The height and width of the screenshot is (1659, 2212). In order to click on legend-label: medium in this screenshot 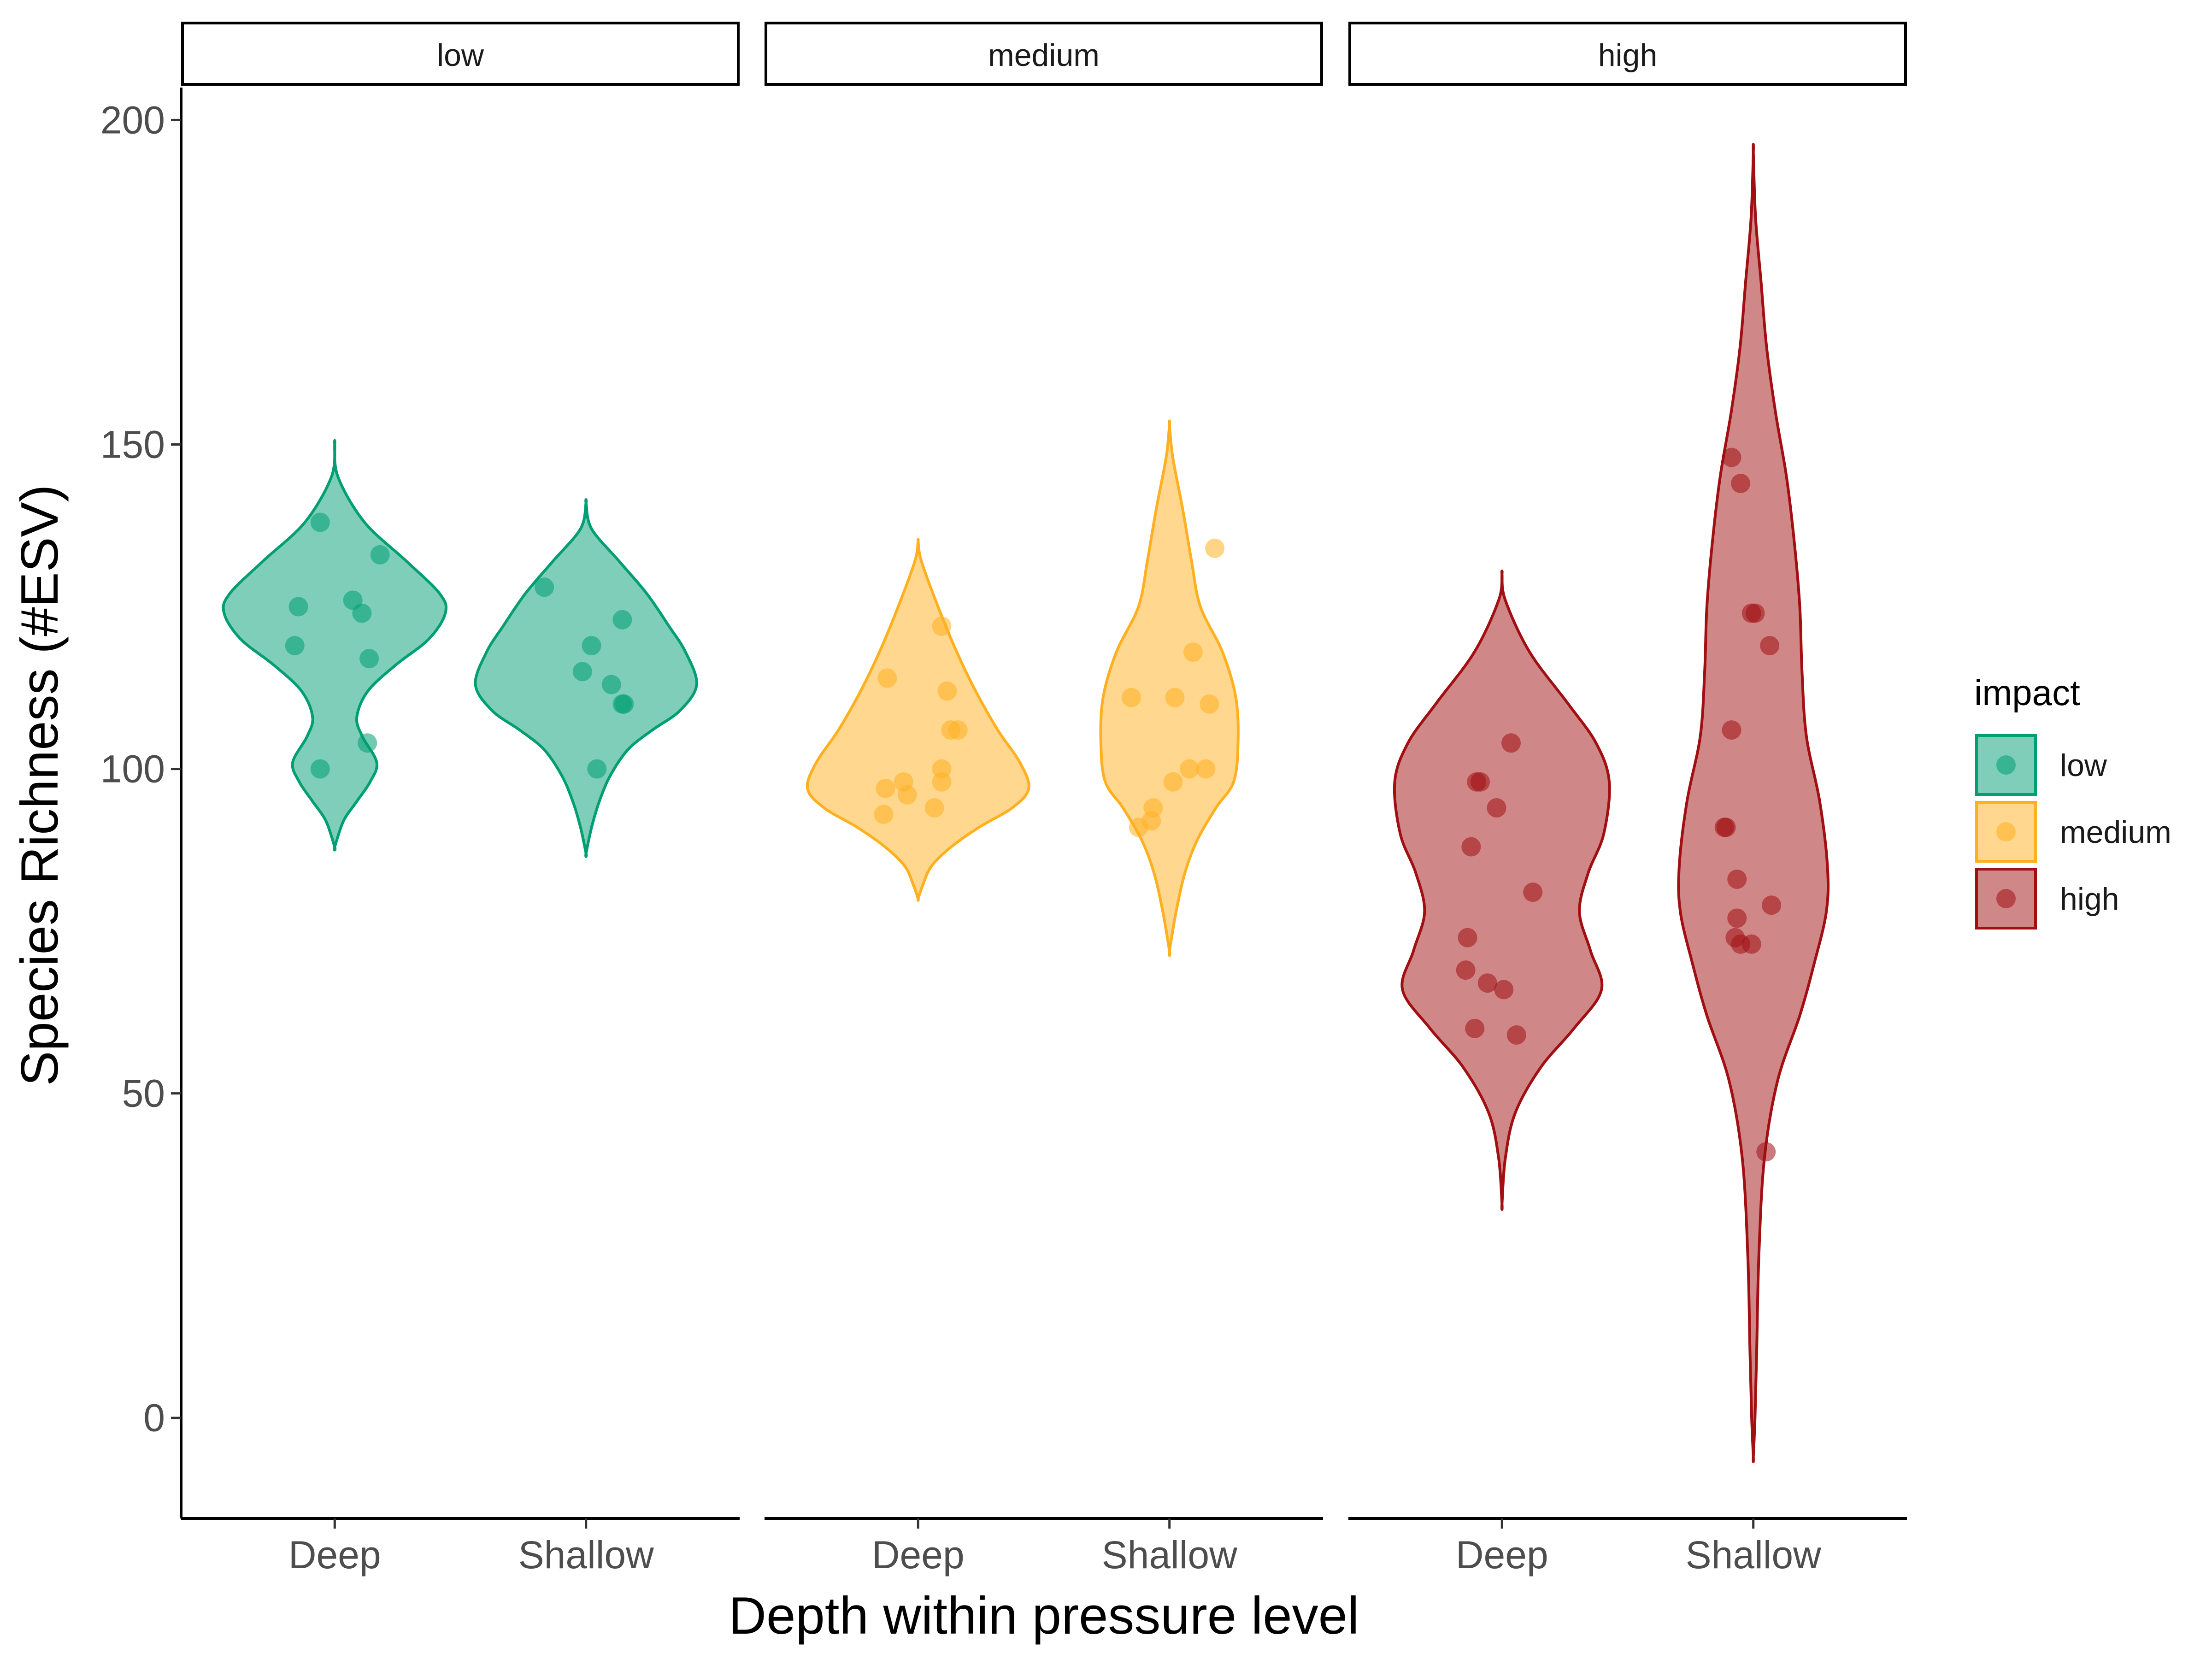, I will do `click(2115, 832)`.